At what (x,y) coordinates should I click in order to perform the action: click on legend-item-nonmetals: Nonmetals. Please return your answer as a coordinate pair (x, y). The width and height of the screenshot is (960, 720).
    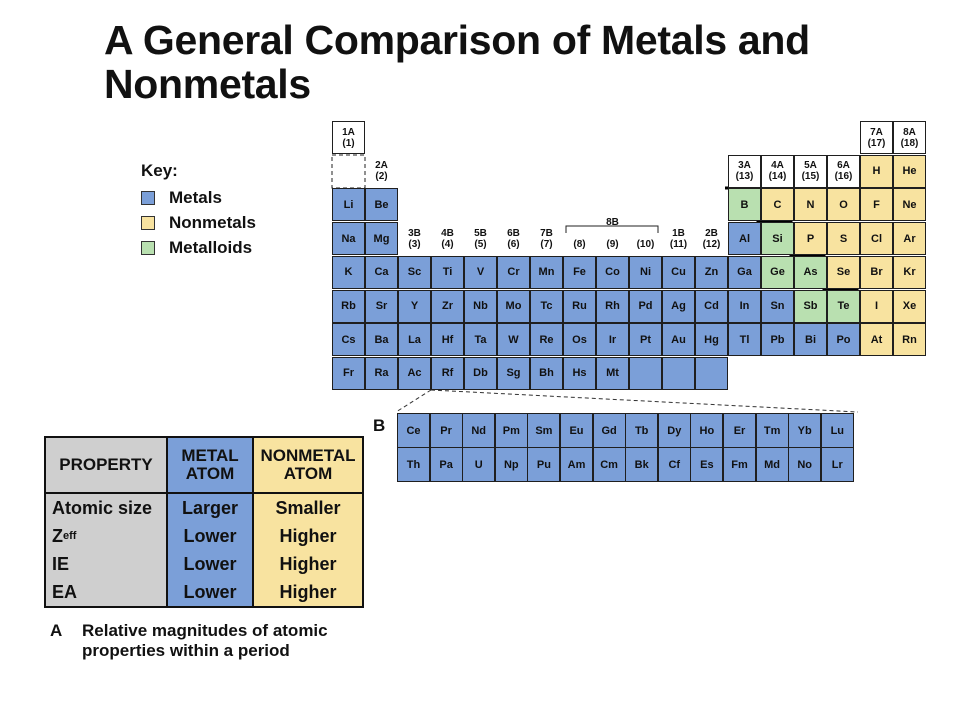
    Looking at the image, I should click on (198, 222).